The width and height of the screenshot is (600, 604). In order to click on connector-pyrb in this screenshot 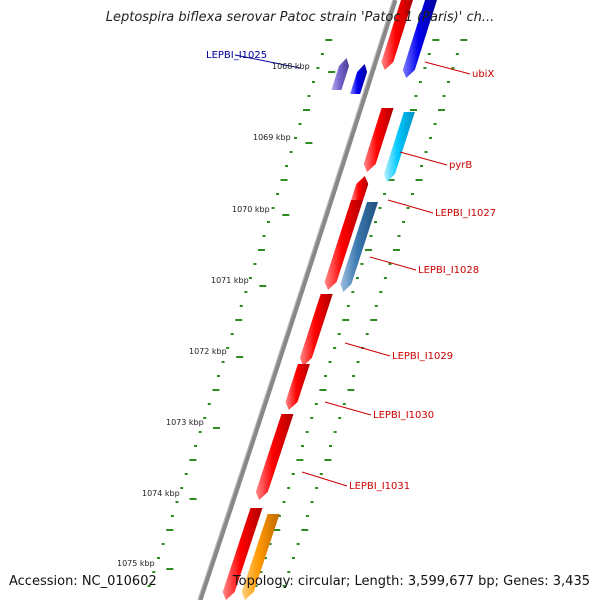, I will do `click(423, 158)`.